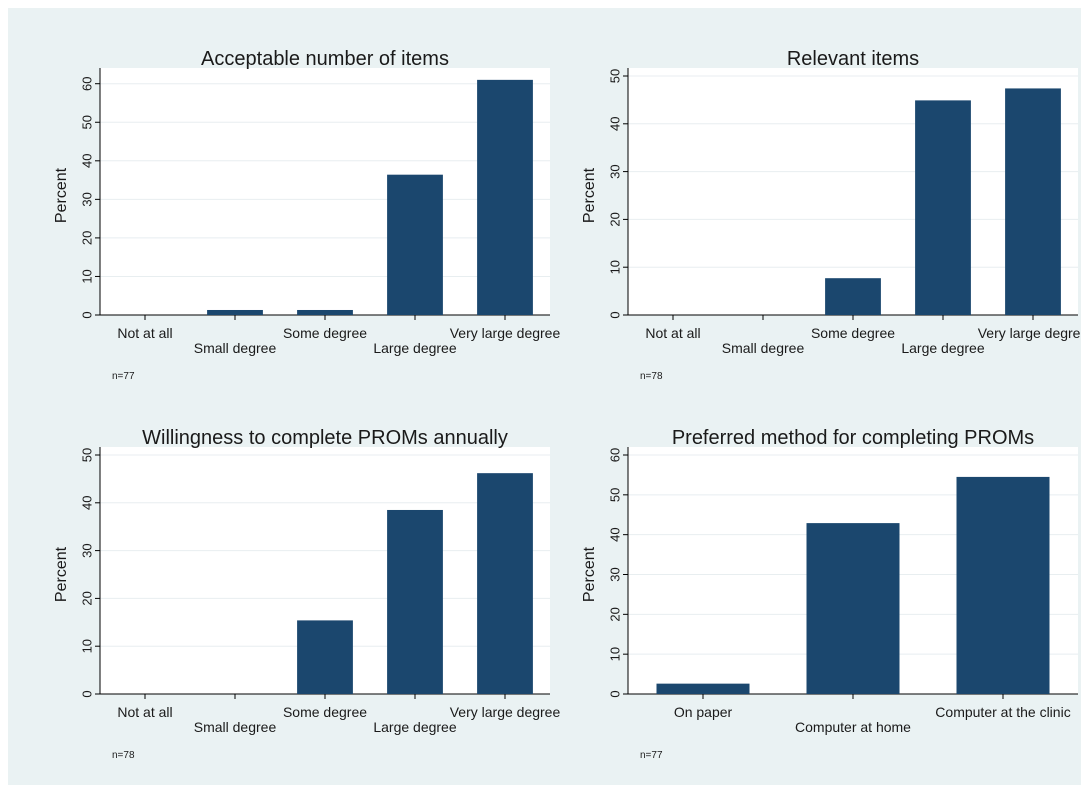 The height and width of the screenshot is (793, 1089). I want to click on x-tick-label: Computer at the clinic, so click(1002, 712).